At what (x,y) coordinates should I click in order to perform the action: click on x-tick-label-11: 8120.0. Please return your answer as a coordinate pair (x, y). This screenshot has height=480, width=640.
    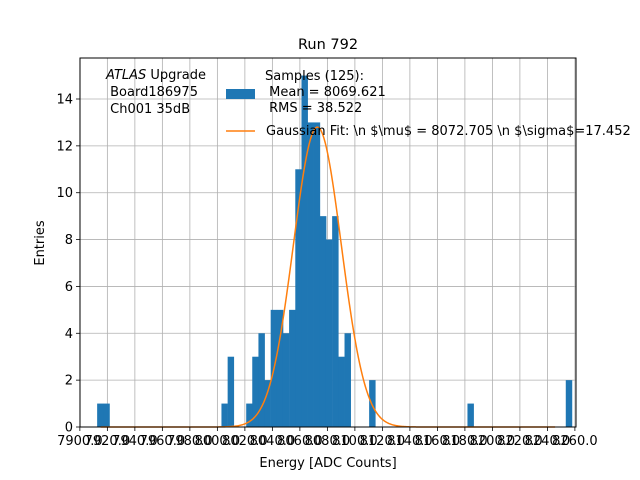
    Looking at the image, I should click on (383, 441).